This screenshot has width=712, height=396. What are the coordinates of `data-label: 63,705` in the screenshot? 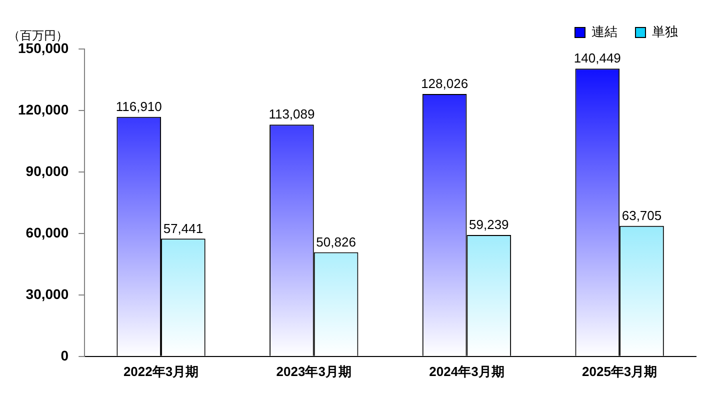 It's located at (642, 215).